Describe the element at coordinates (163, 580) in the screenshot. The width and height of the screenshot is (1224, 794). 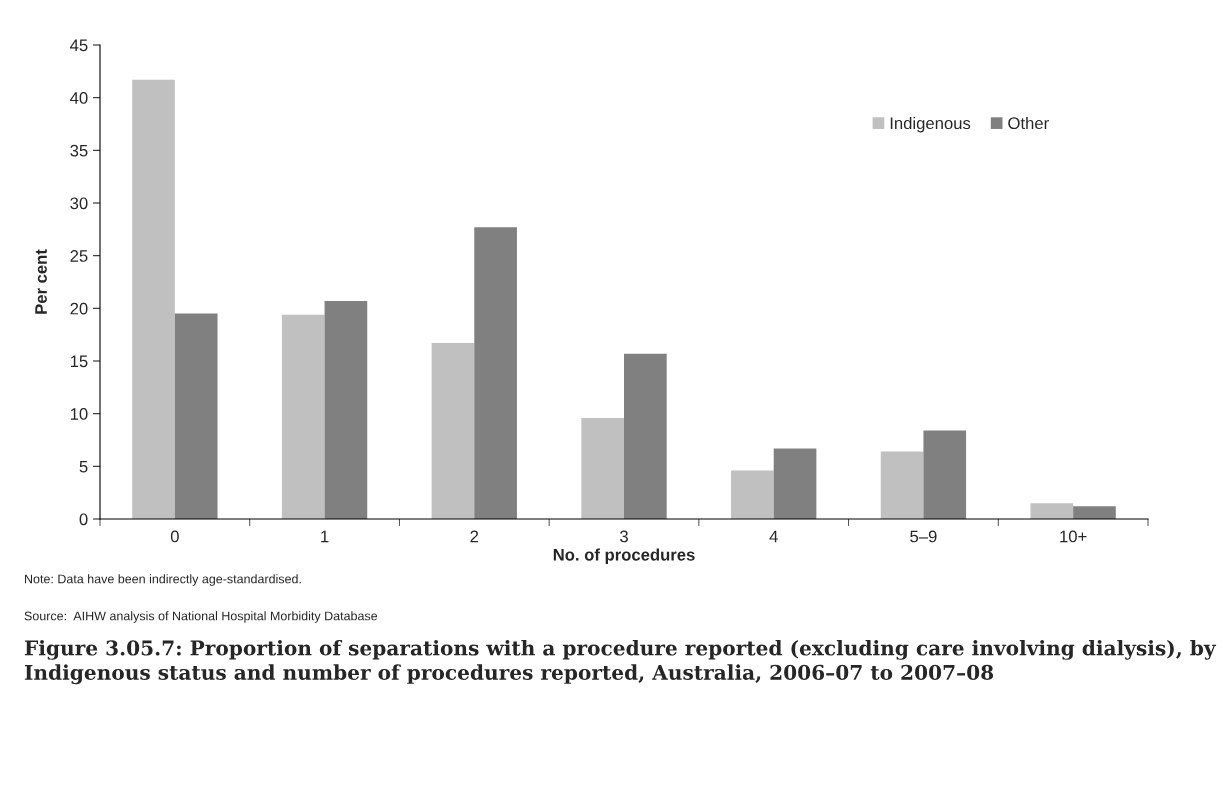
I see `text: Note: Data have been indirectly age-standardised.` at that location.